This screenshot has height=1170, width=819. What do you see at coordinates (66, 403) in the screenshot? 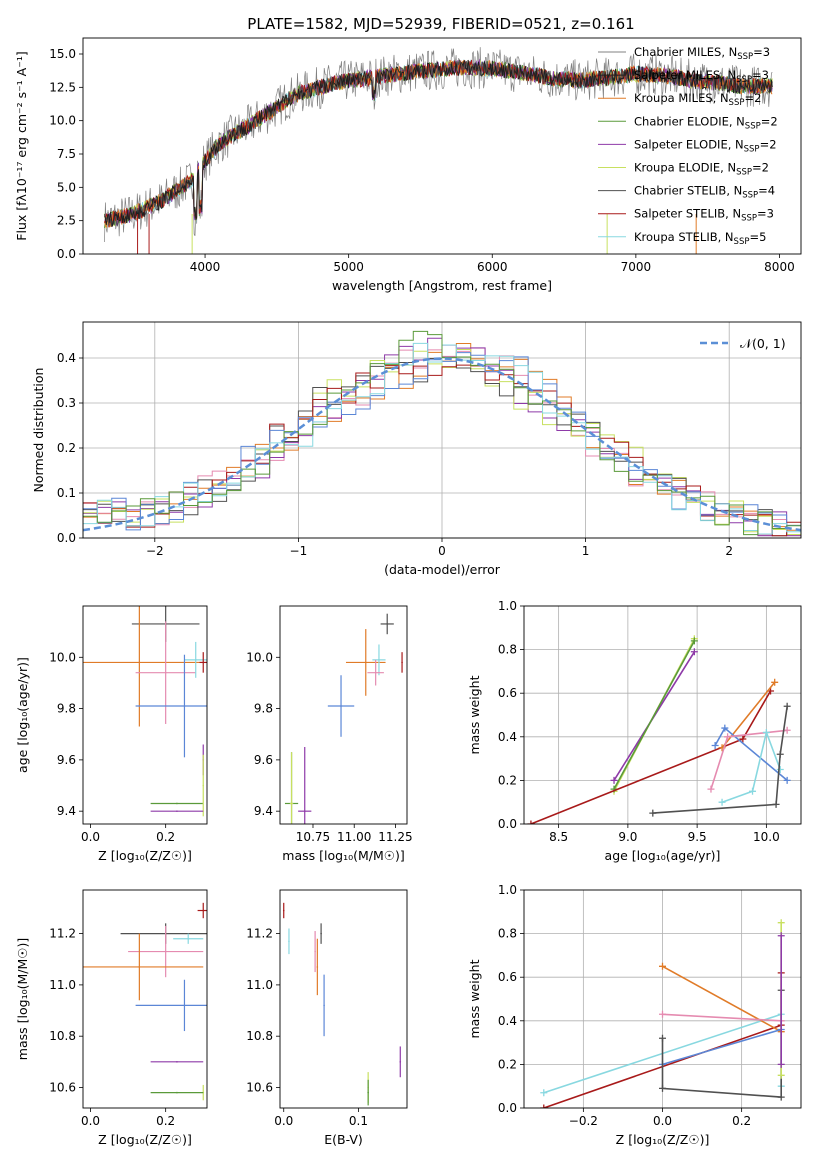
I see `y-tick-label: 0.3` at bounding box center [66, 403].